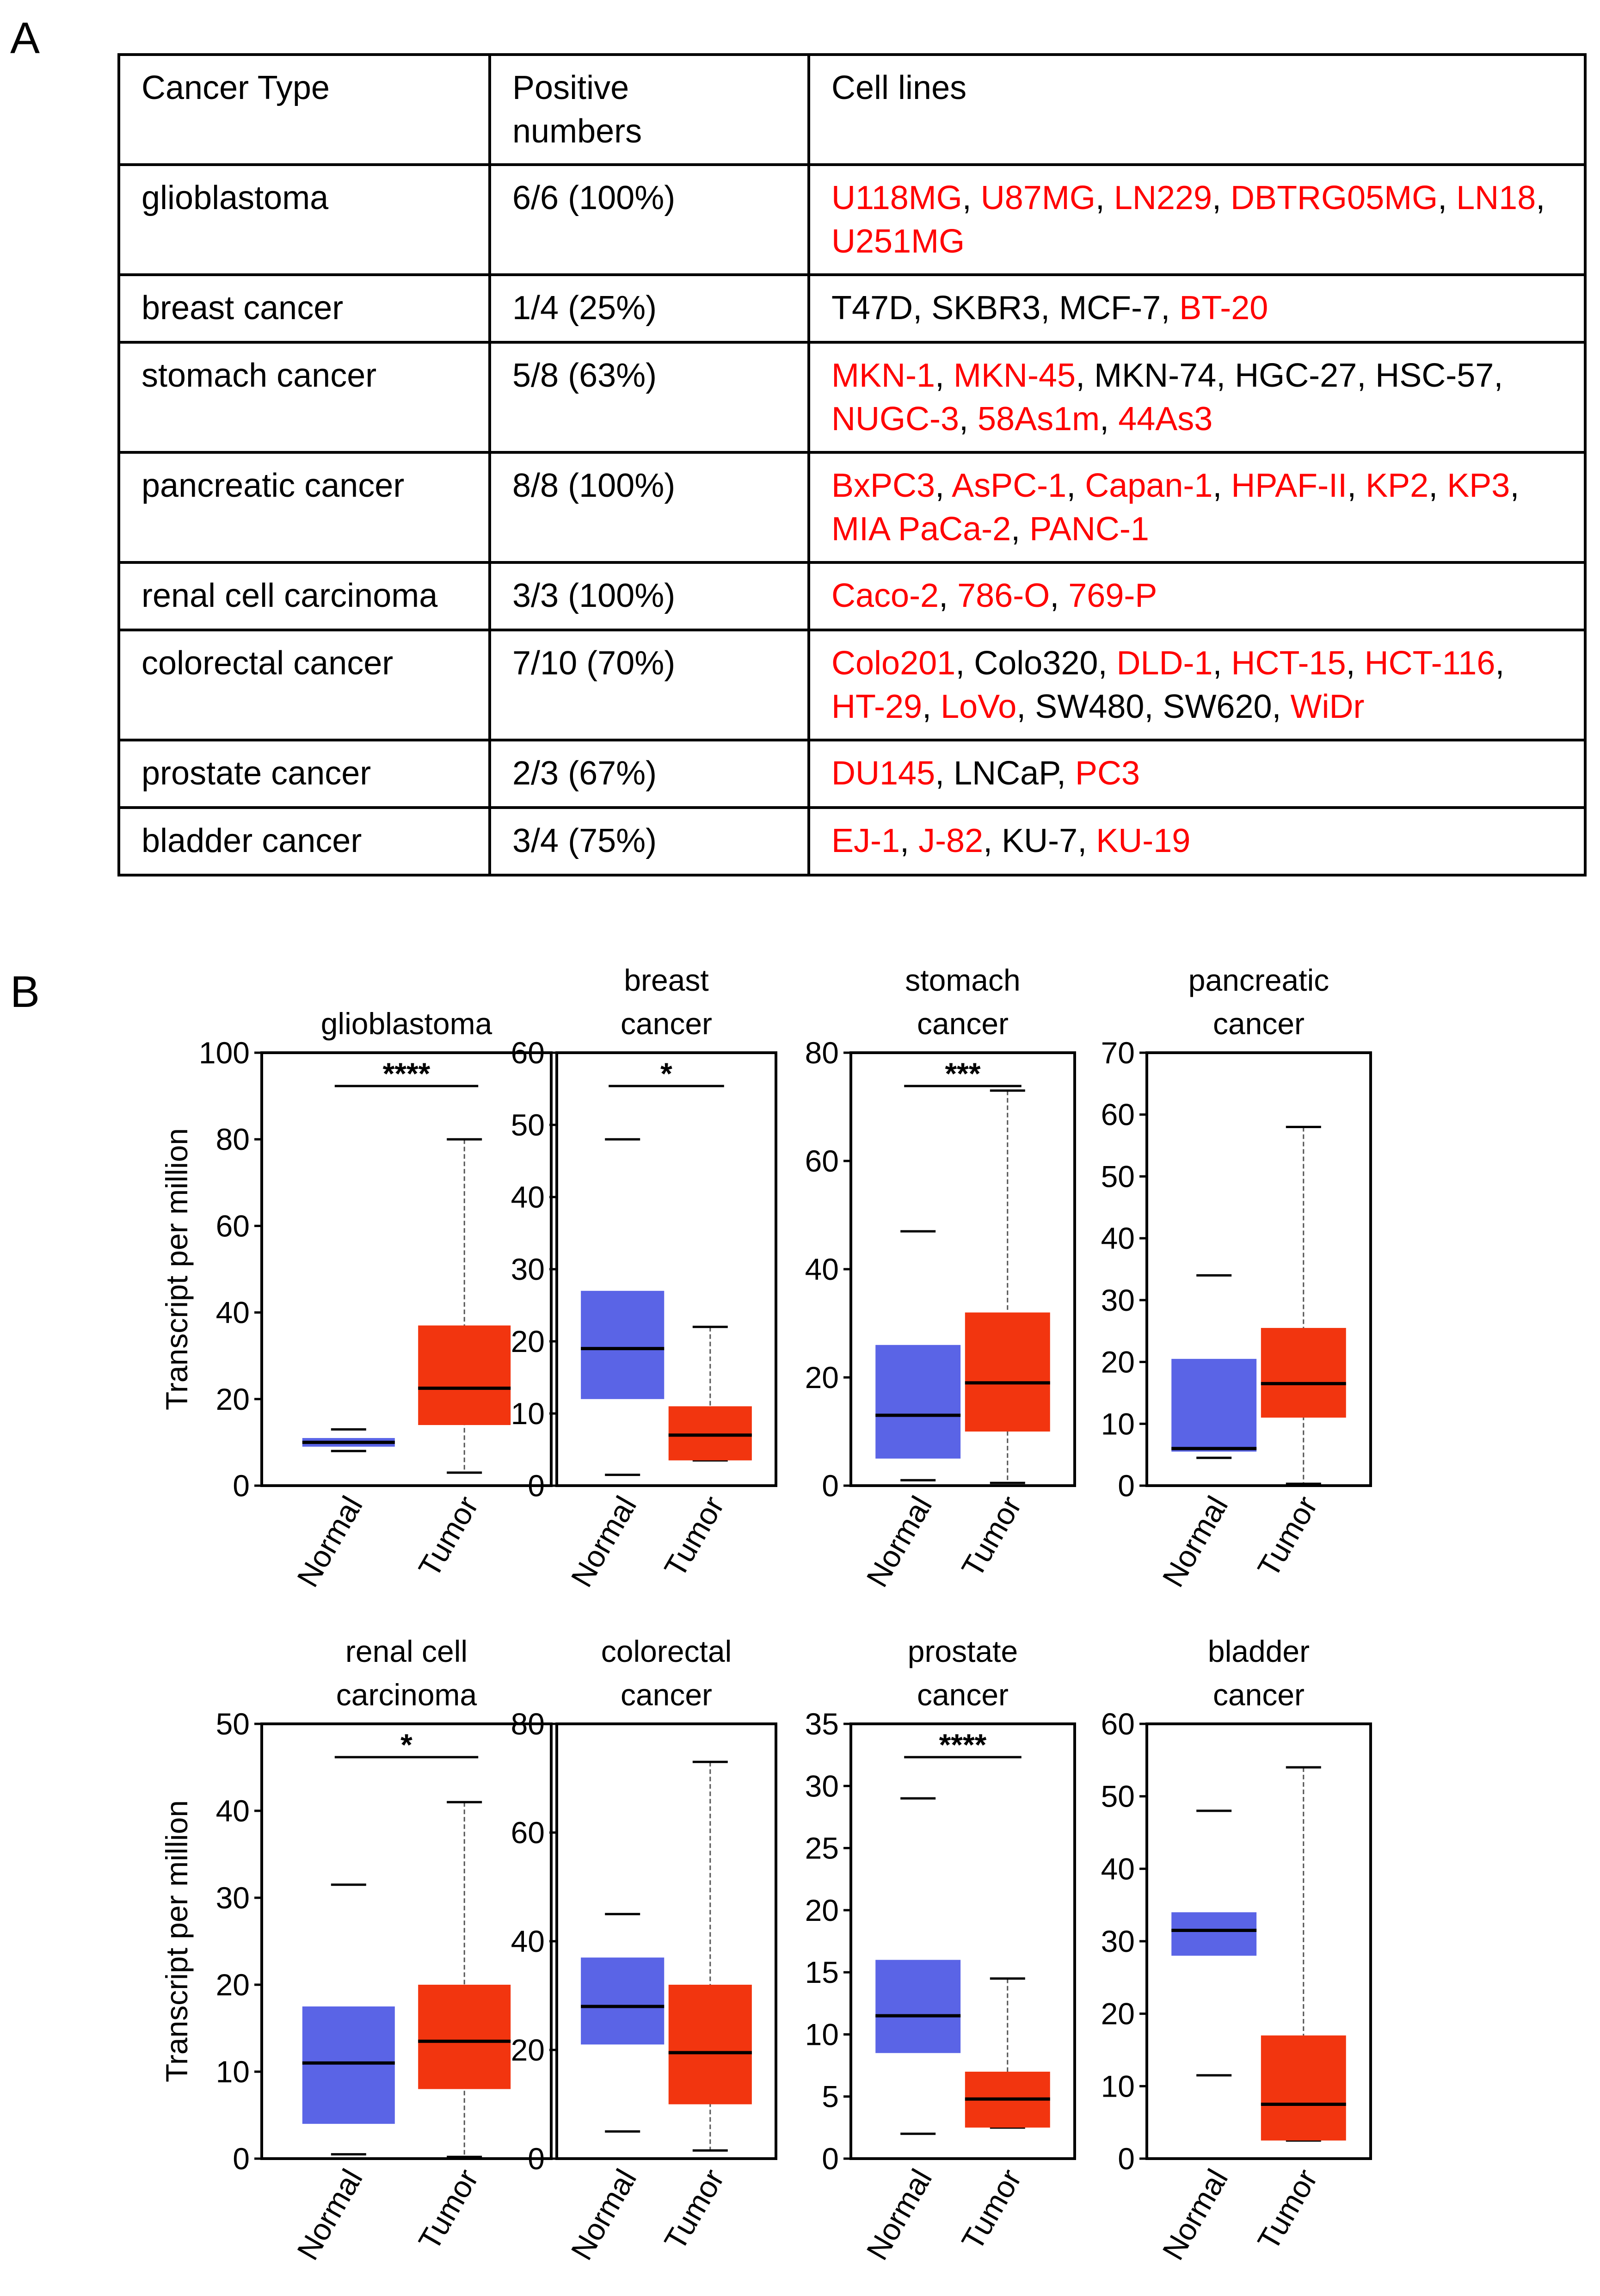  Describe the element at coordinates (921, 529) in the screenshot. I see `cell-line-name: MIA PaCa-2` at that location.